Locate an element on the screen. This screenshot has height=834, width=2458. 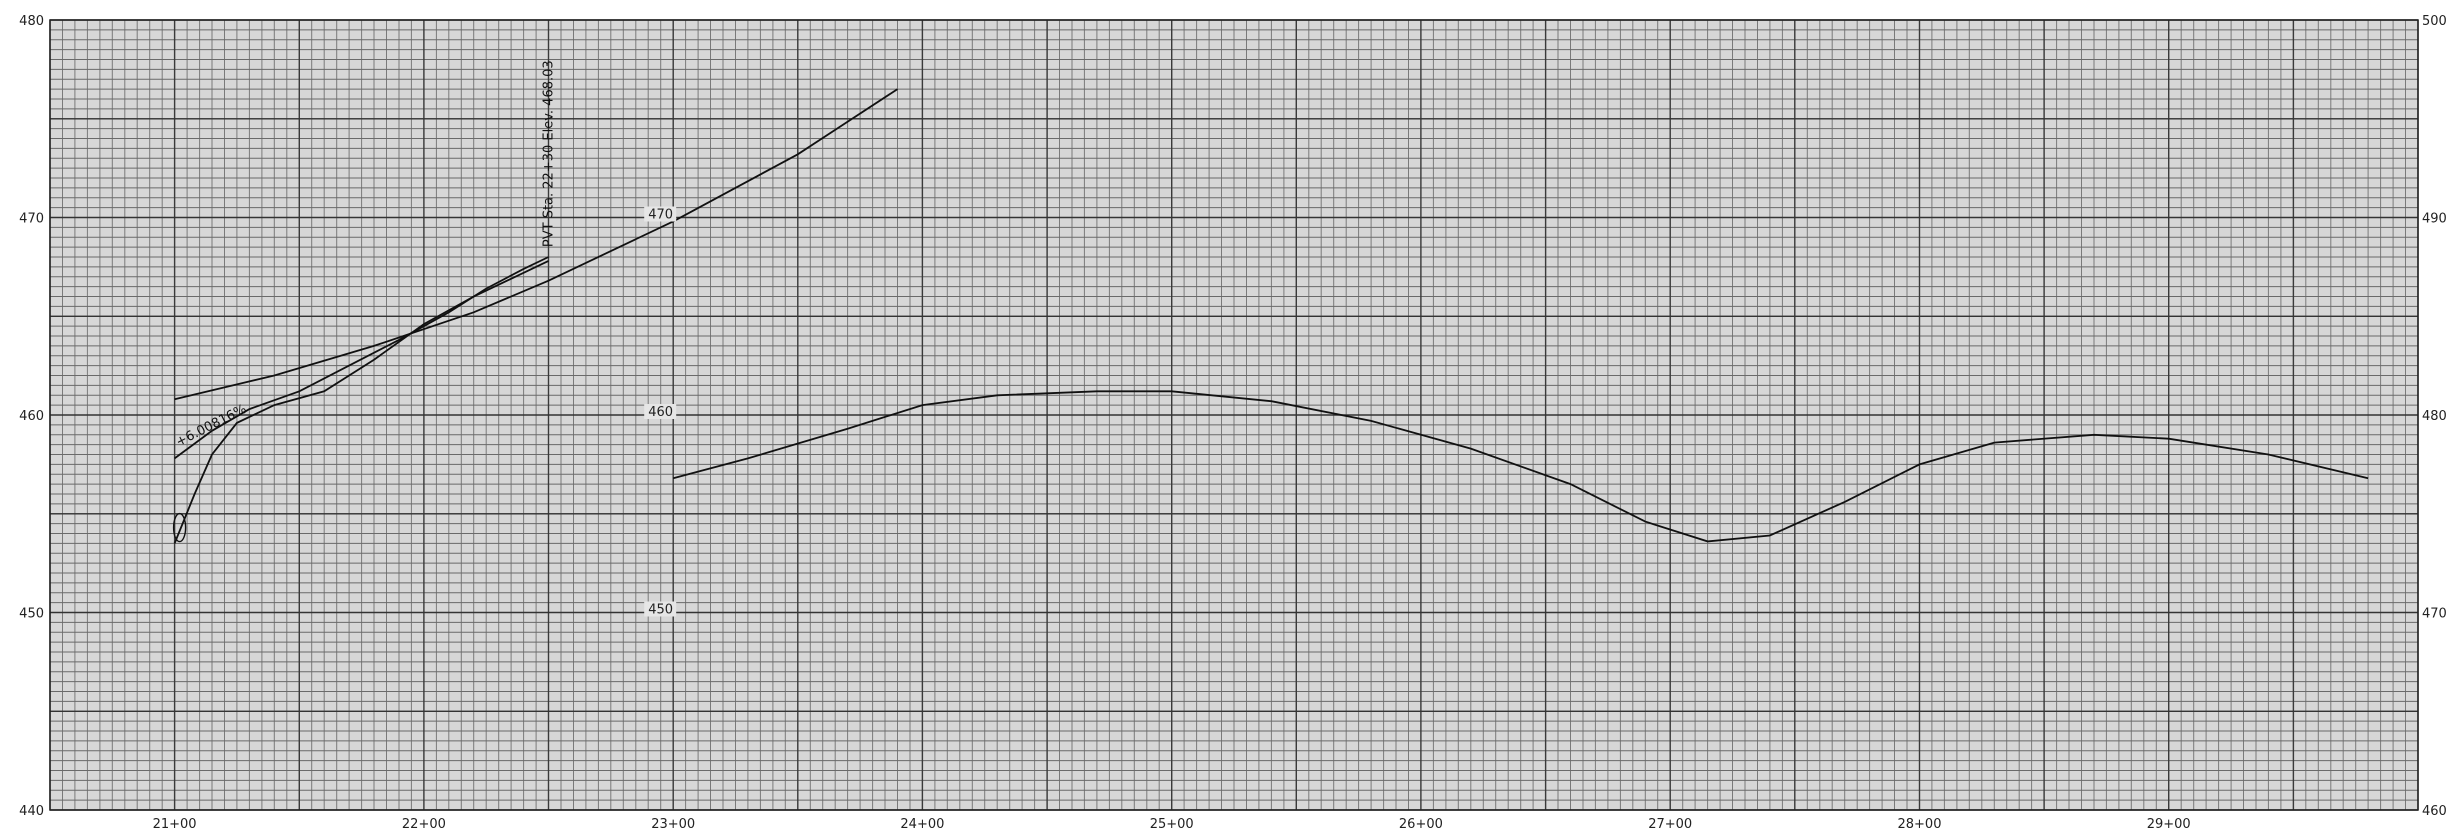
x-tick-label-2: 22+00 is located at coordinates (424, 824).